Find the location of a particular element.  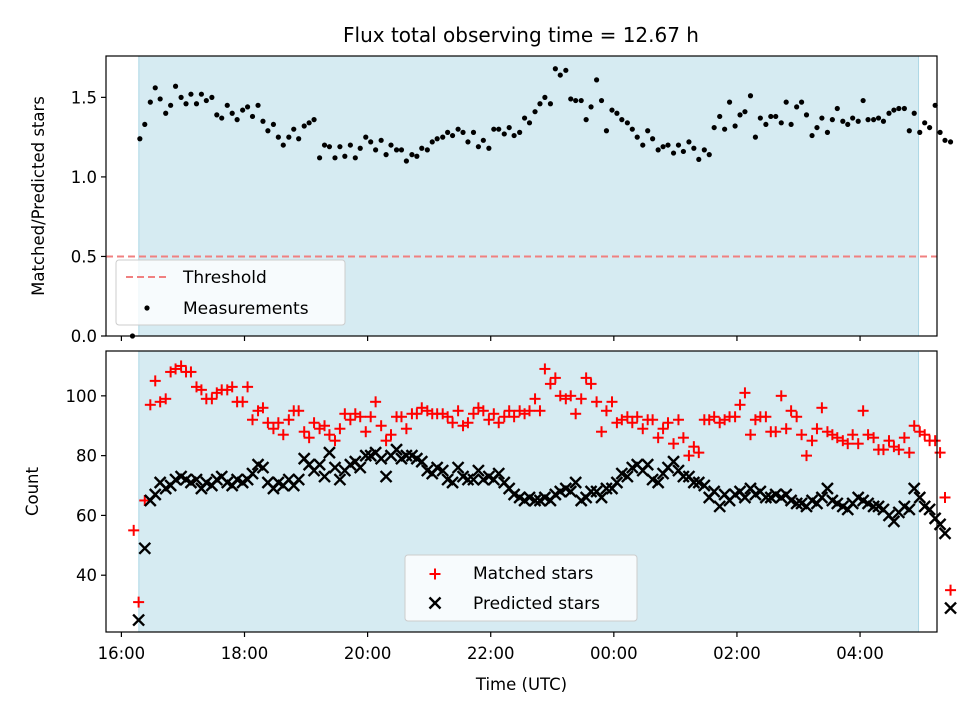

ratio-legend-box is located at coordinates (230, 292).